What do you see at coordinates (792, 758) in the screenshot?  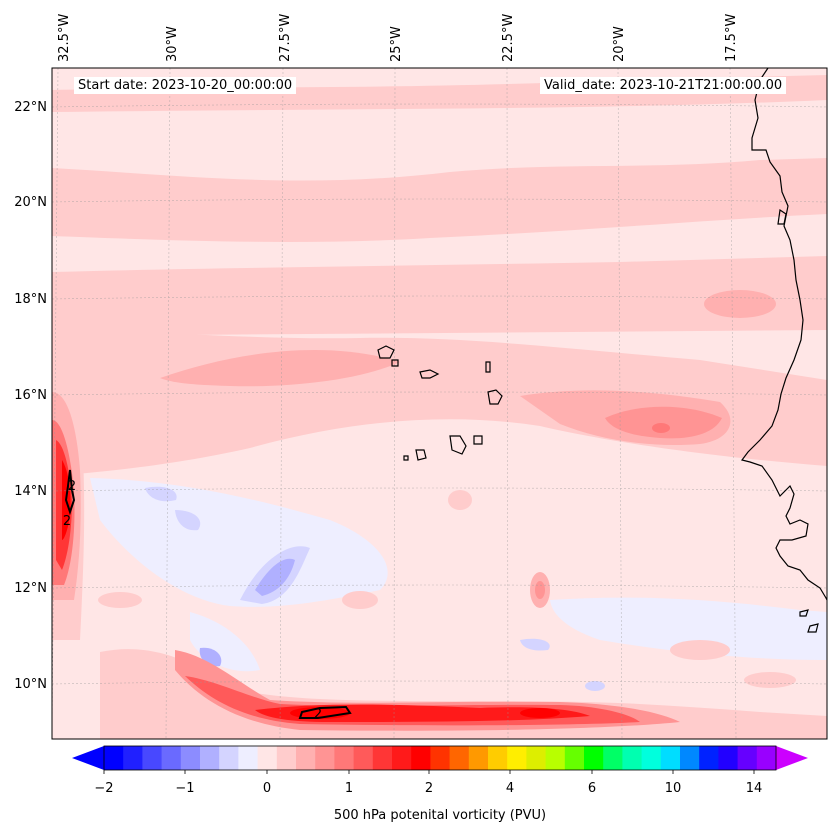 I see `colorbar-over-arrow` at bounding box center [792, 758].